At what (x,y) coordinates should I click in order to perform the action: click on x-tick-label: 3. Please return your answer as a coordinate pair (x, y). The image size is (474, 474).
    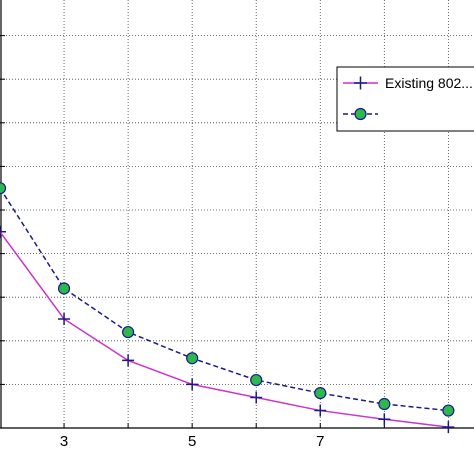
    Looking at the image, I should click on (64, 441).